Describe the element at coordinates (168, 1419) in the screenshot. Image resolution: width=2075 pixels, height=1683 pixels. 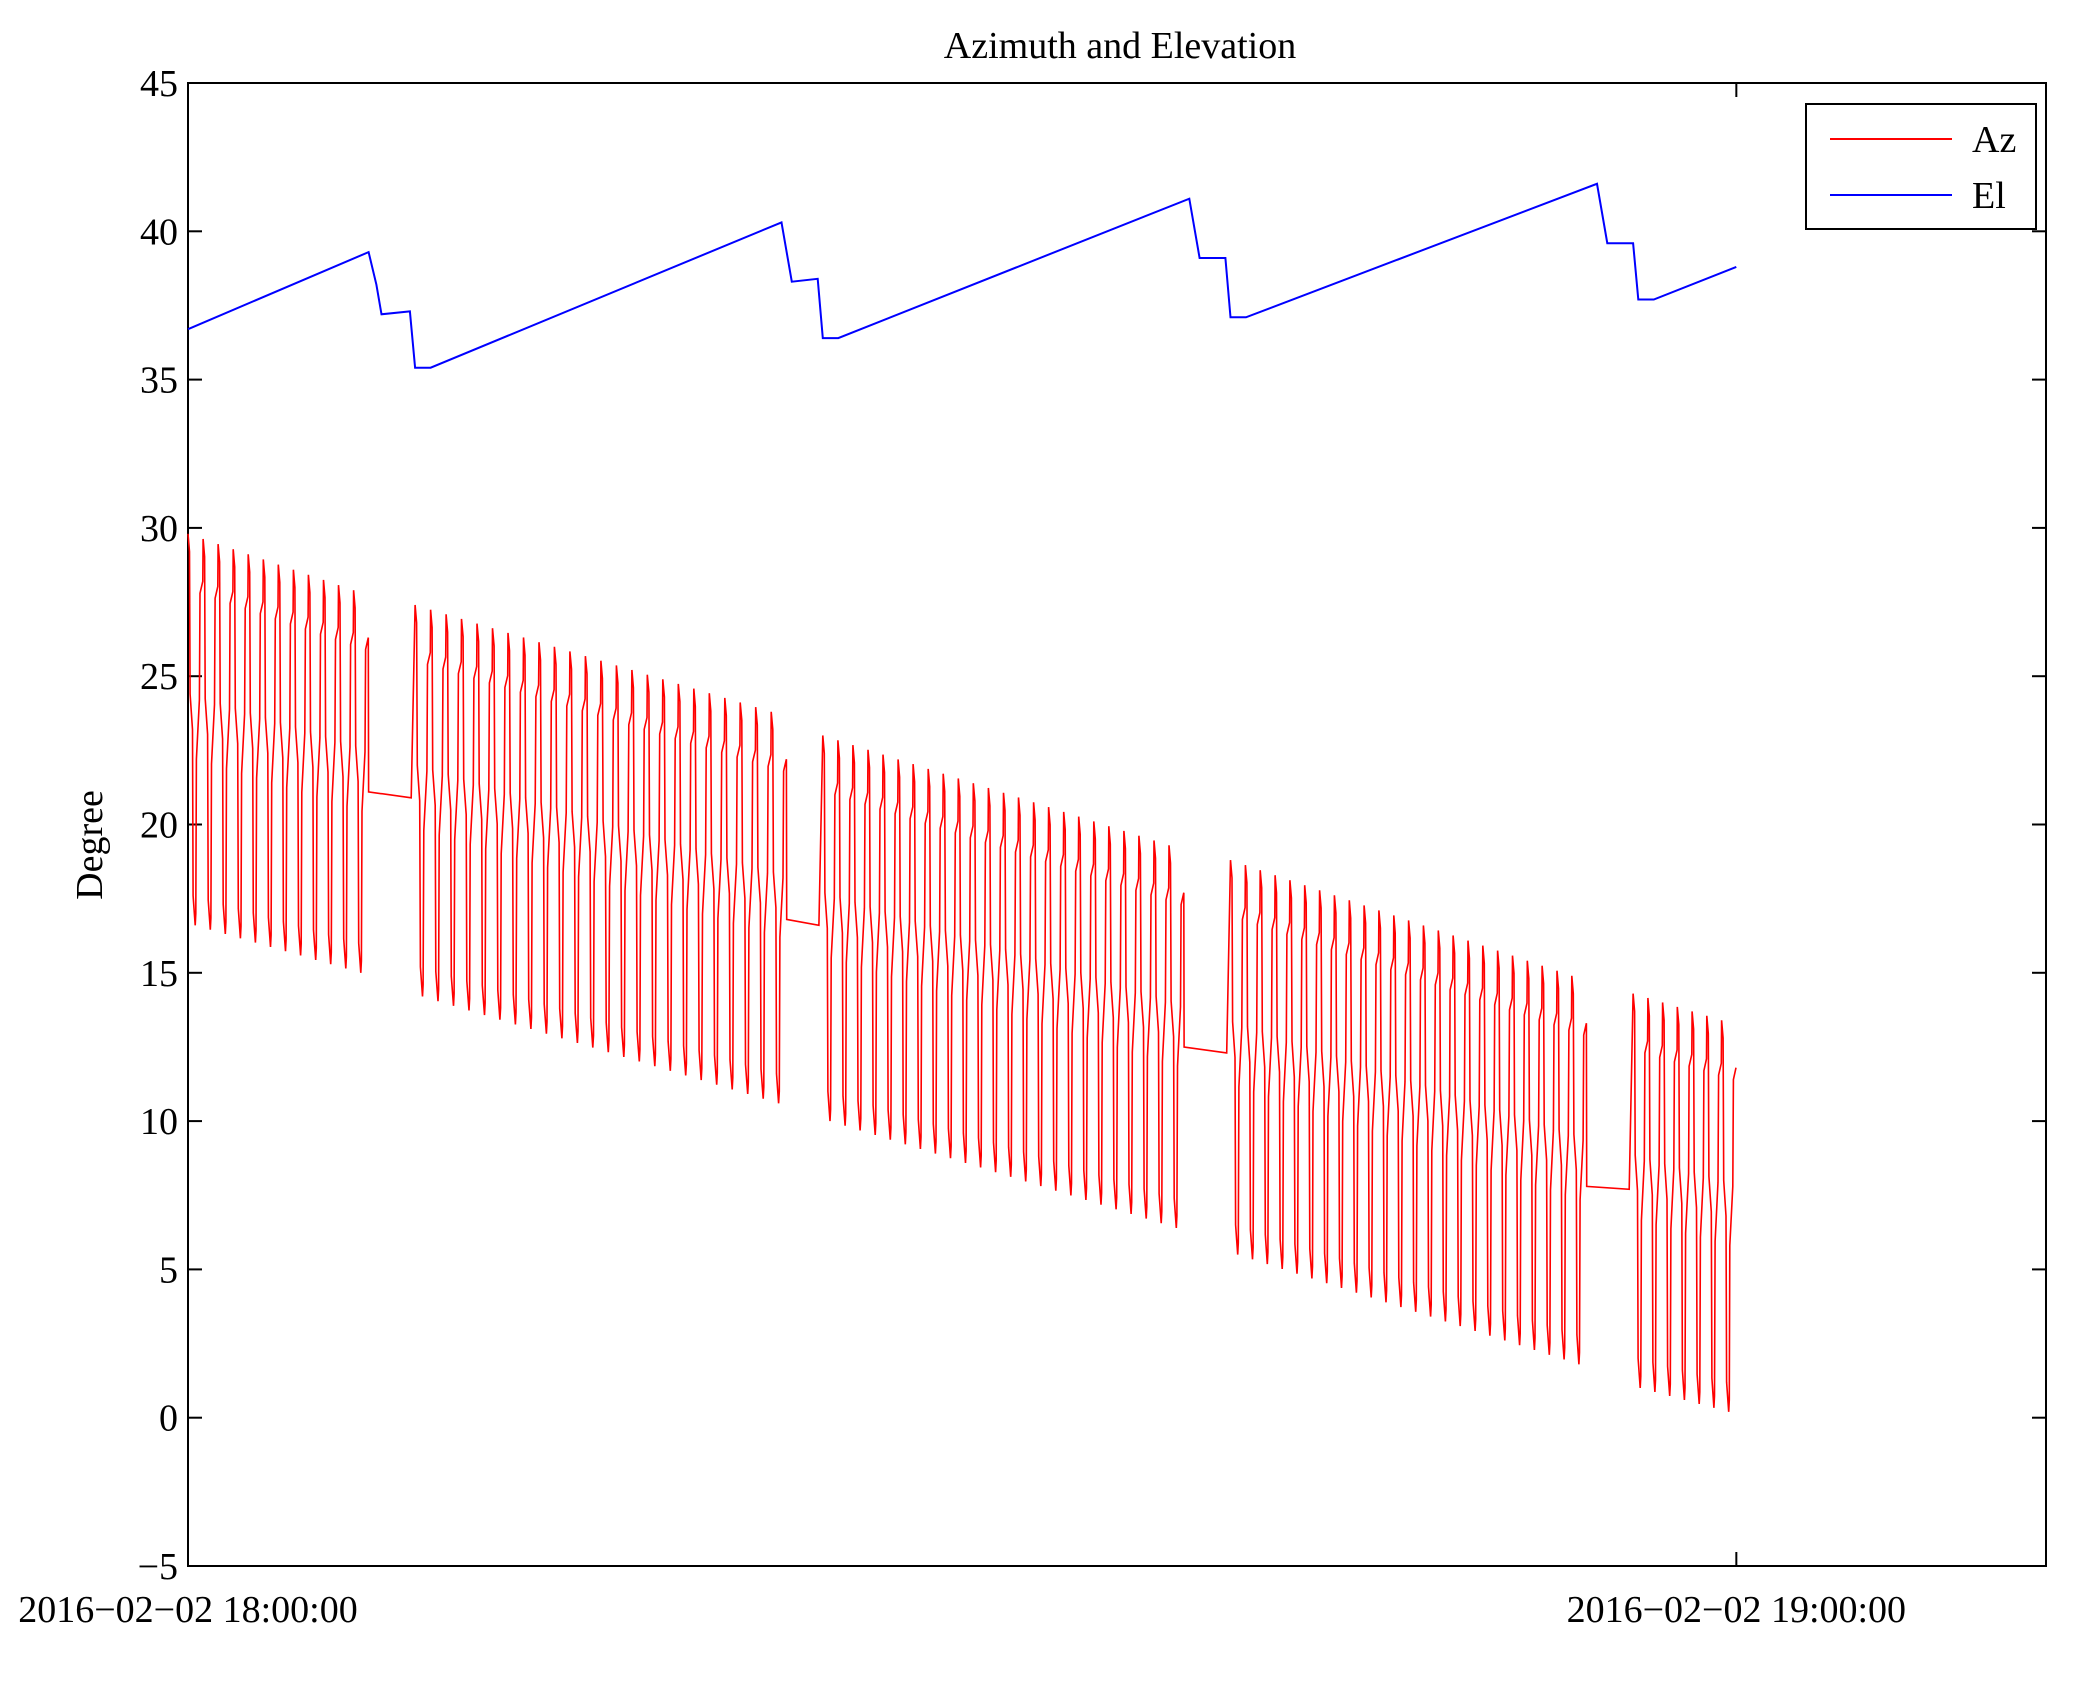
I see `y-tick-label: 0` at that location.